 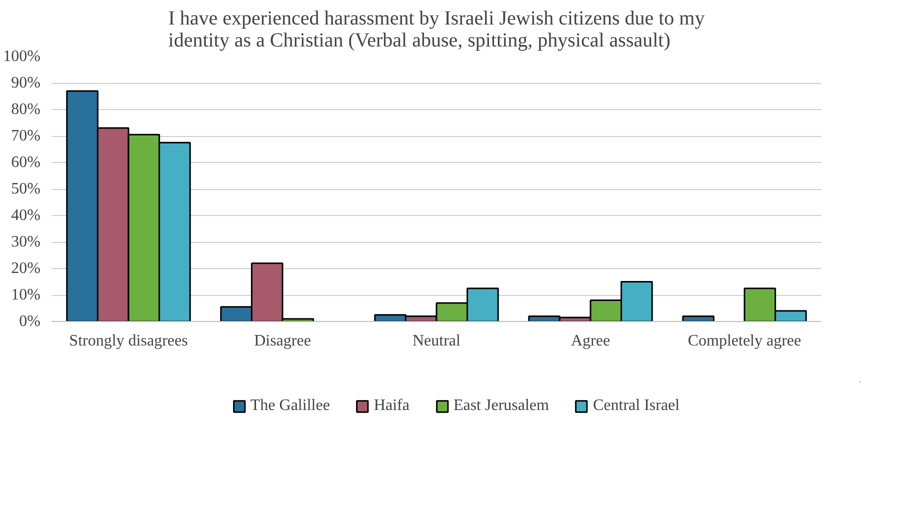 I want to click on y-tick-label: 40%, so click(x=25, y=215).